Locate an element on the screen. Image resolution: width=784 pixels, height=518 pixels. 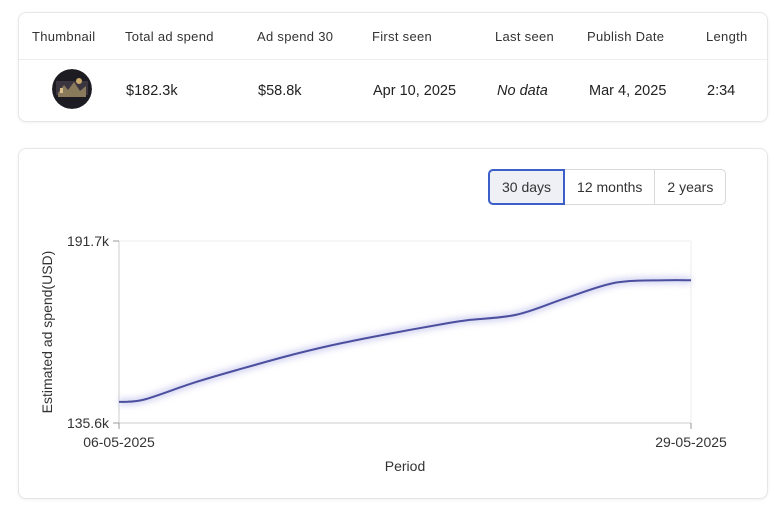
cell-length: 2:34 is located at coordinates (721, 91).